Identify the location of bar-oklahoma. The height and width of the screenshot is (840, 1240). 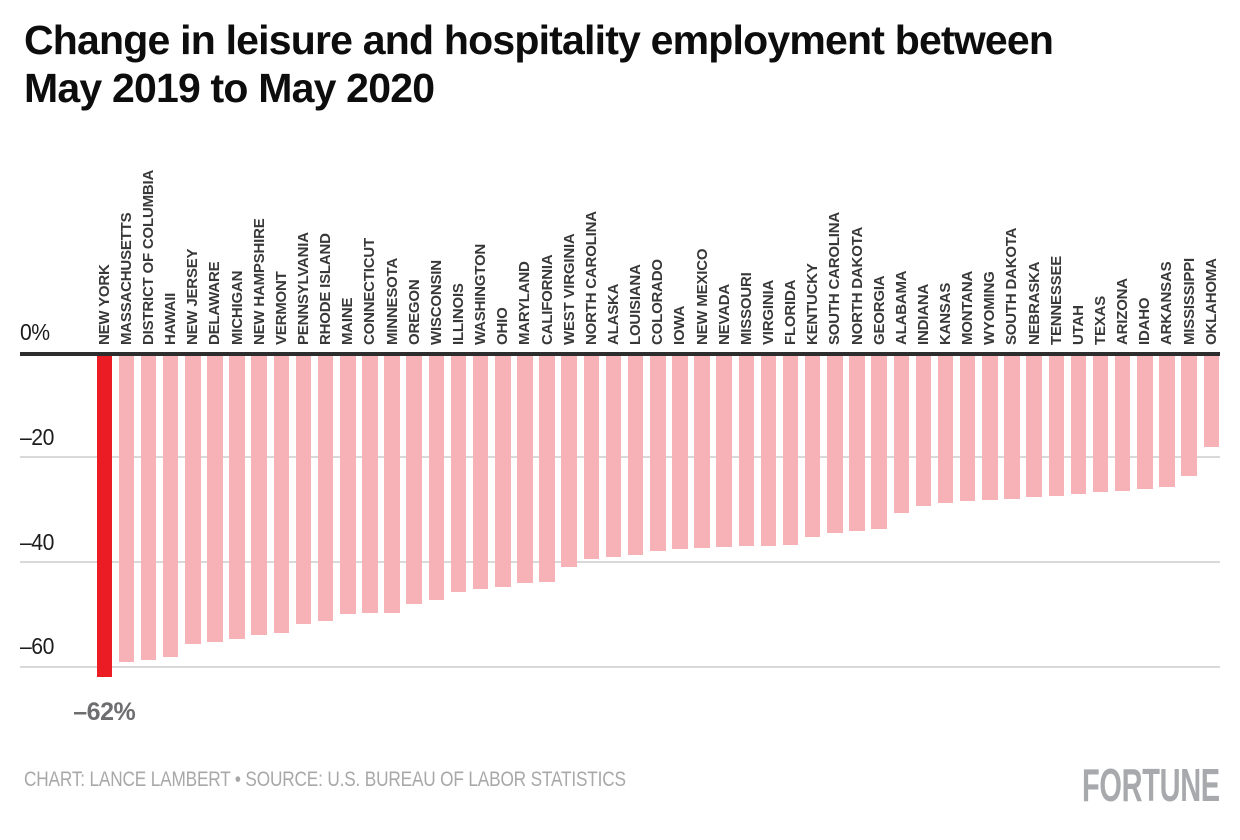
(1211, 401).